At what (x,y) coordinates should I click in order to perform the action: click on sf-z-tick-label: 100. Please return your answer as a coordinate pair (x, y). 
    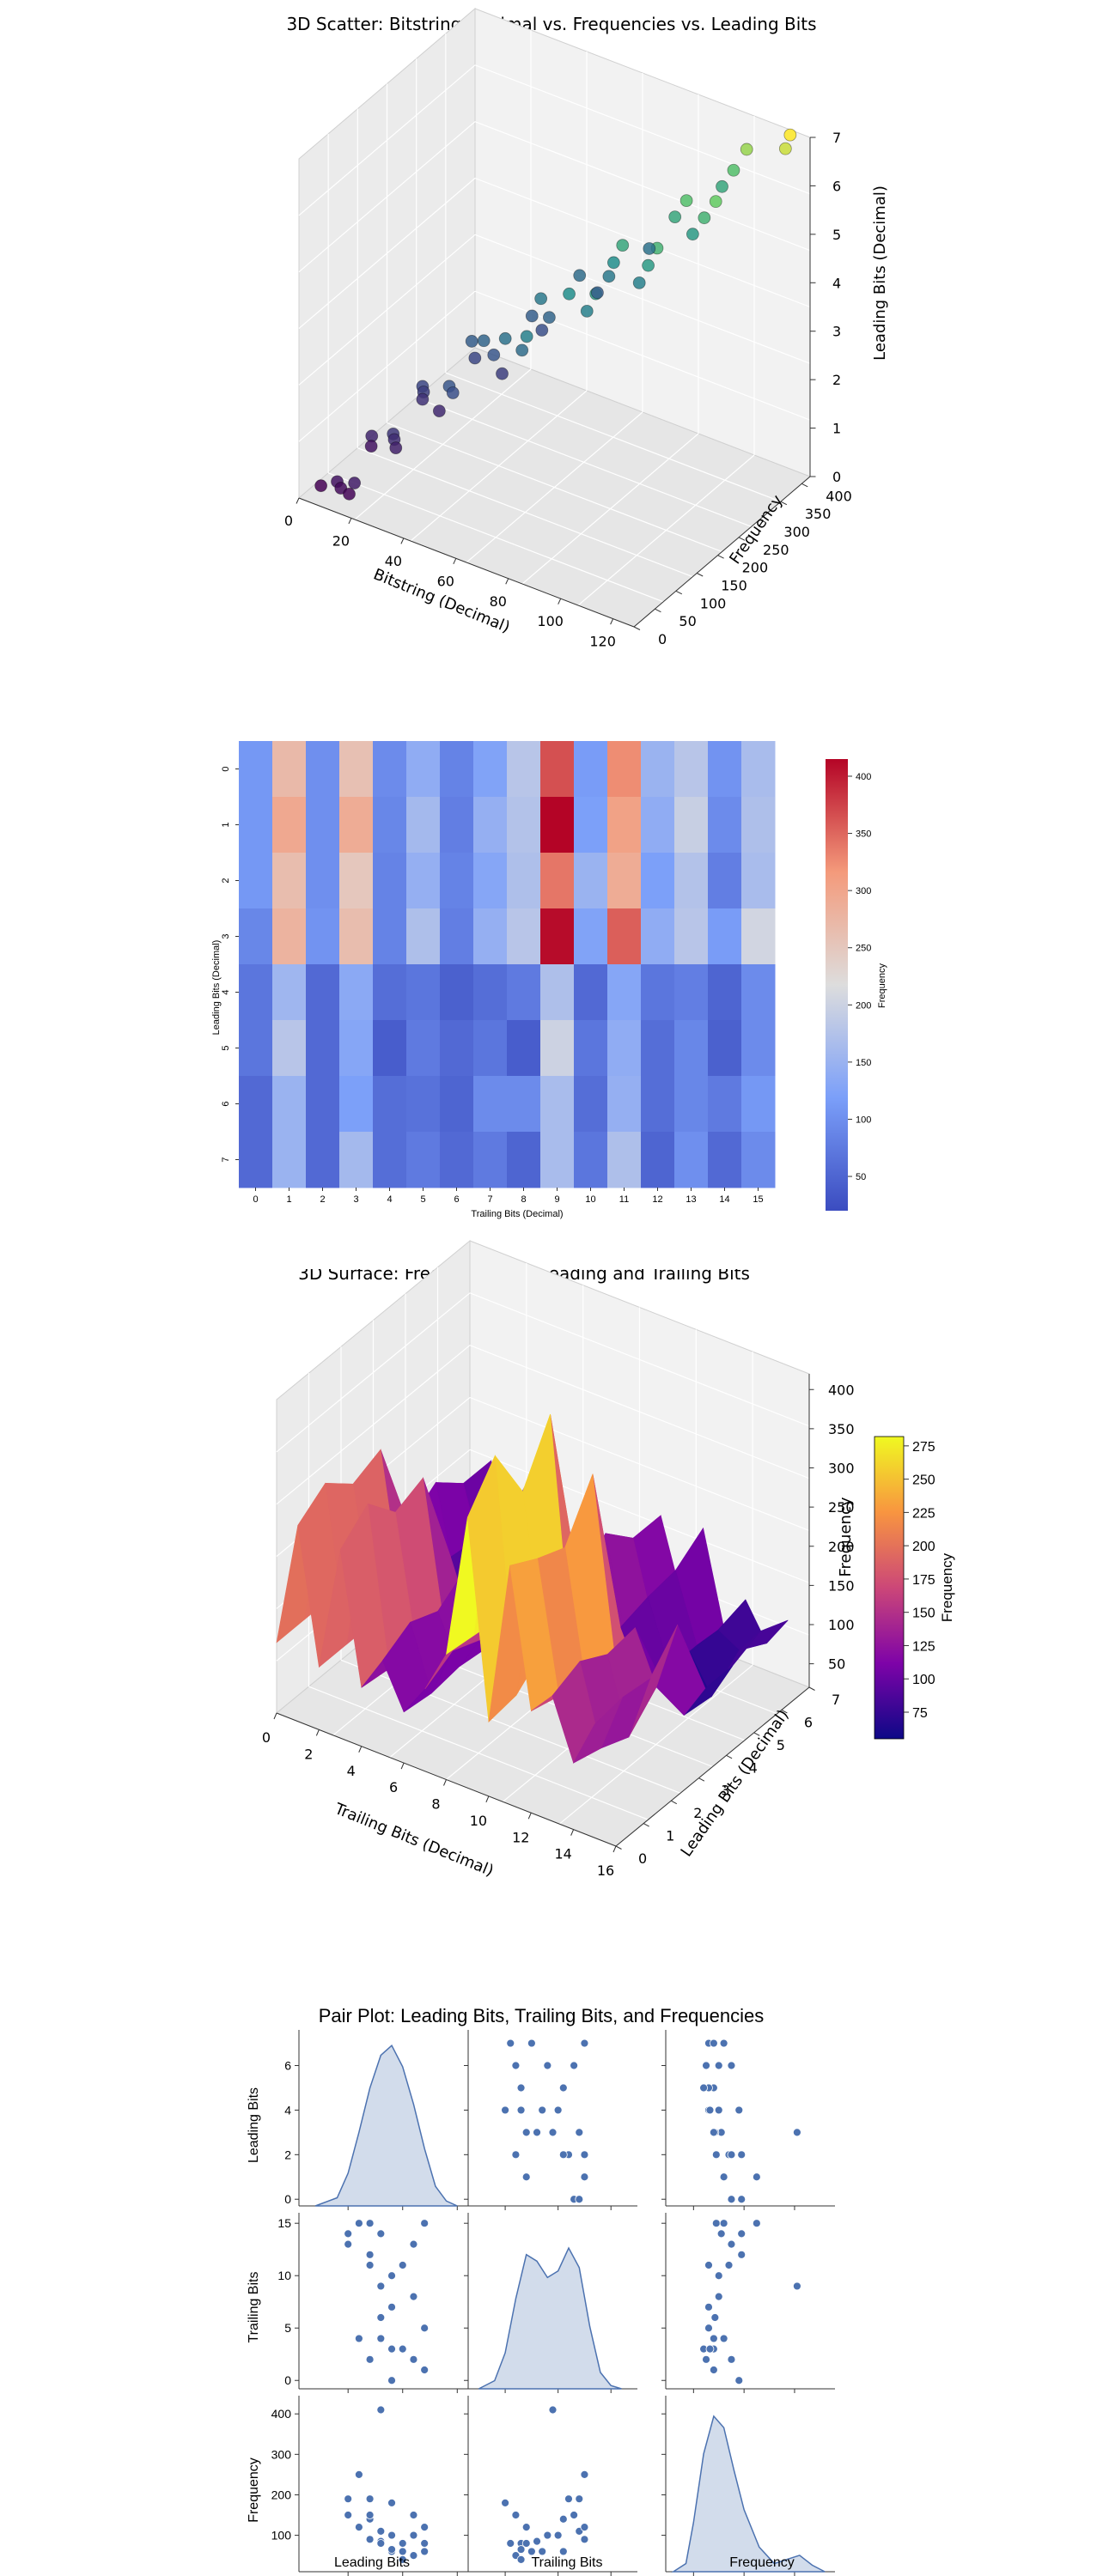
    Looking at the image, I should click on (841, 1625).